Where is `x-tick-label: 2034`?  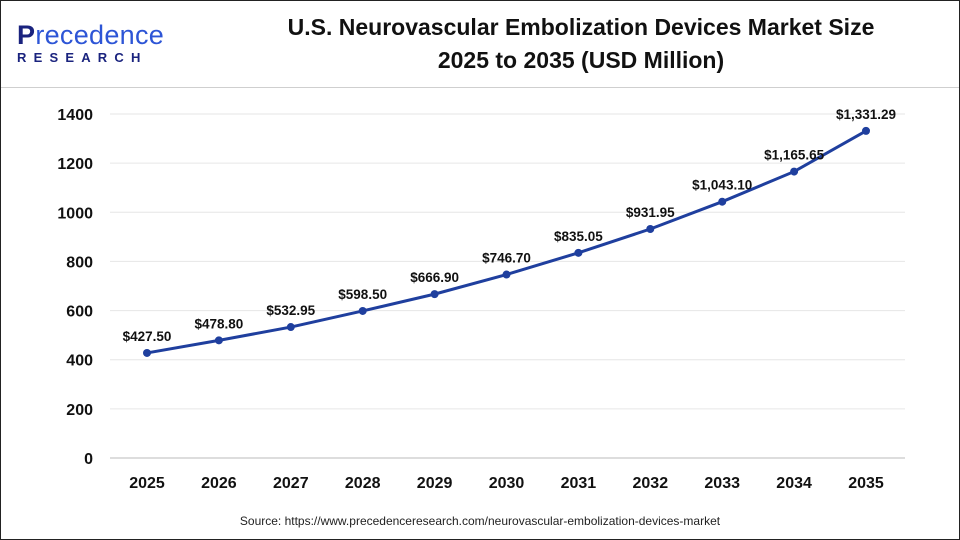 x-tick-label: 2034 is located at coordinates (794, 483).